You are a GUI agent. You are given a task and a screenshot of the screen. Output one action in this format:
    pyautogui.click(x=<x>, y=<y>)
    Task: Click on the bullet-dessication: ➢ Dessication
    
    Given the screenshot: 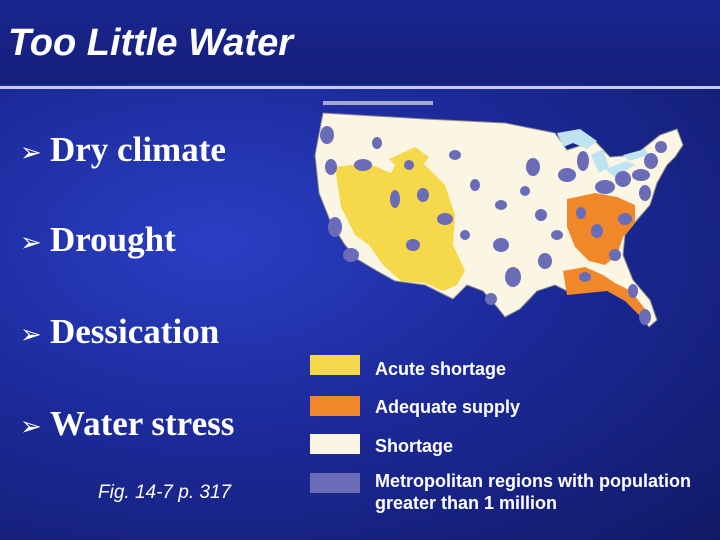 What is the action you would take?
    pyautogui.click(x=119, y=332)
    